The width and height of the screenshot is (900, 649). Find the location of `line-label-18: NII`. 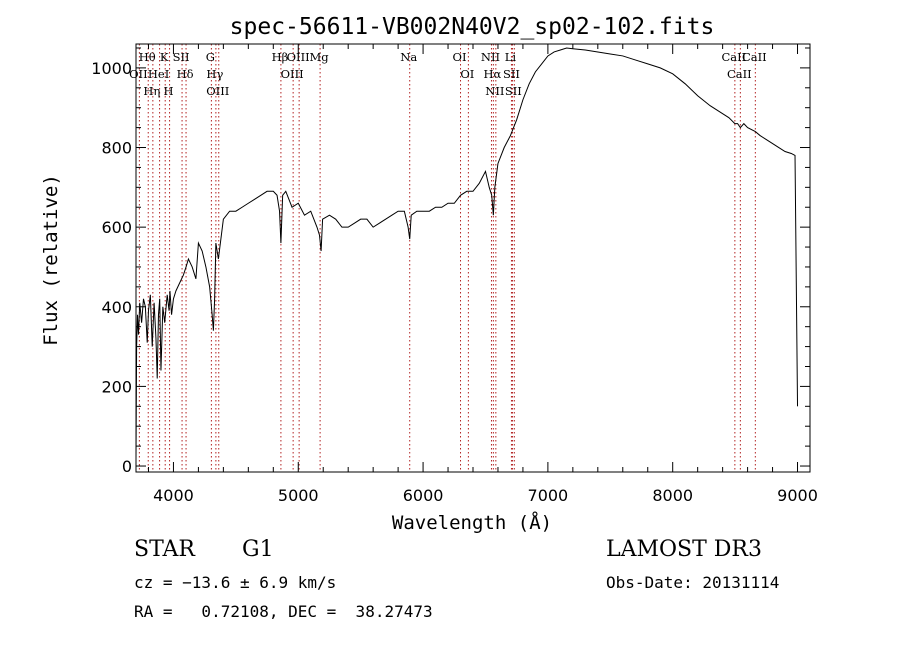

line-label-18: NII is located at coordinates (490, 57).